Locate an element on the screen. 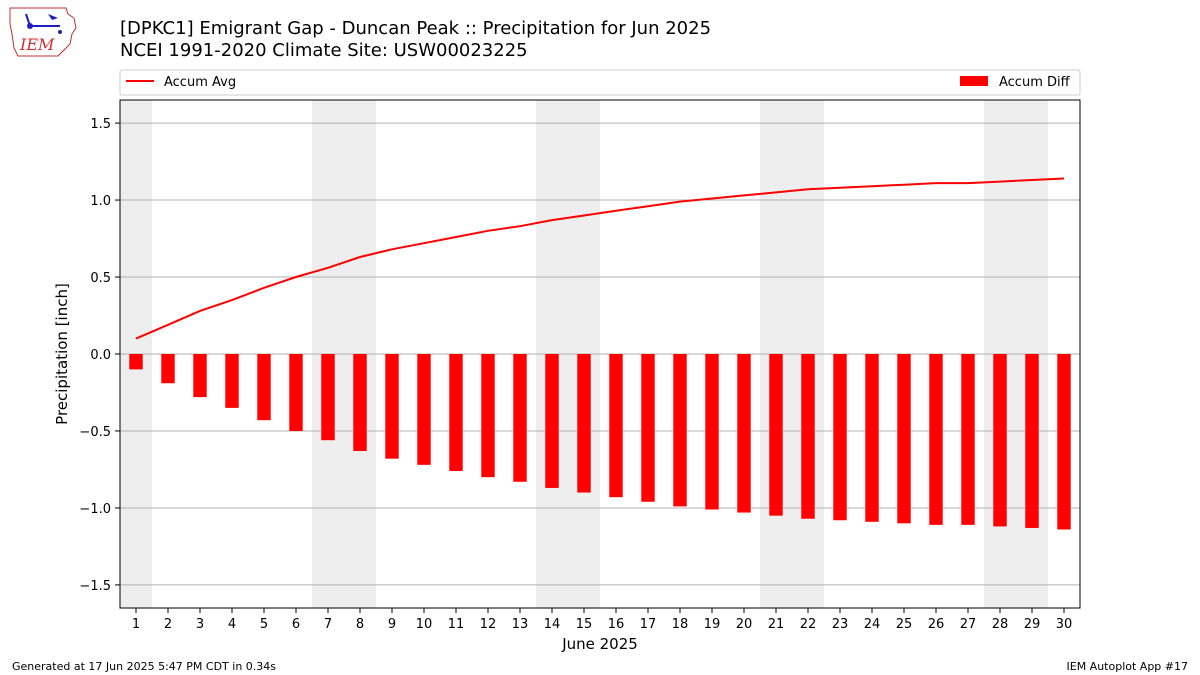 This screenshot has width=1200, height=675. y-tick-label: 1.5 is located at coordinates (100, 124).